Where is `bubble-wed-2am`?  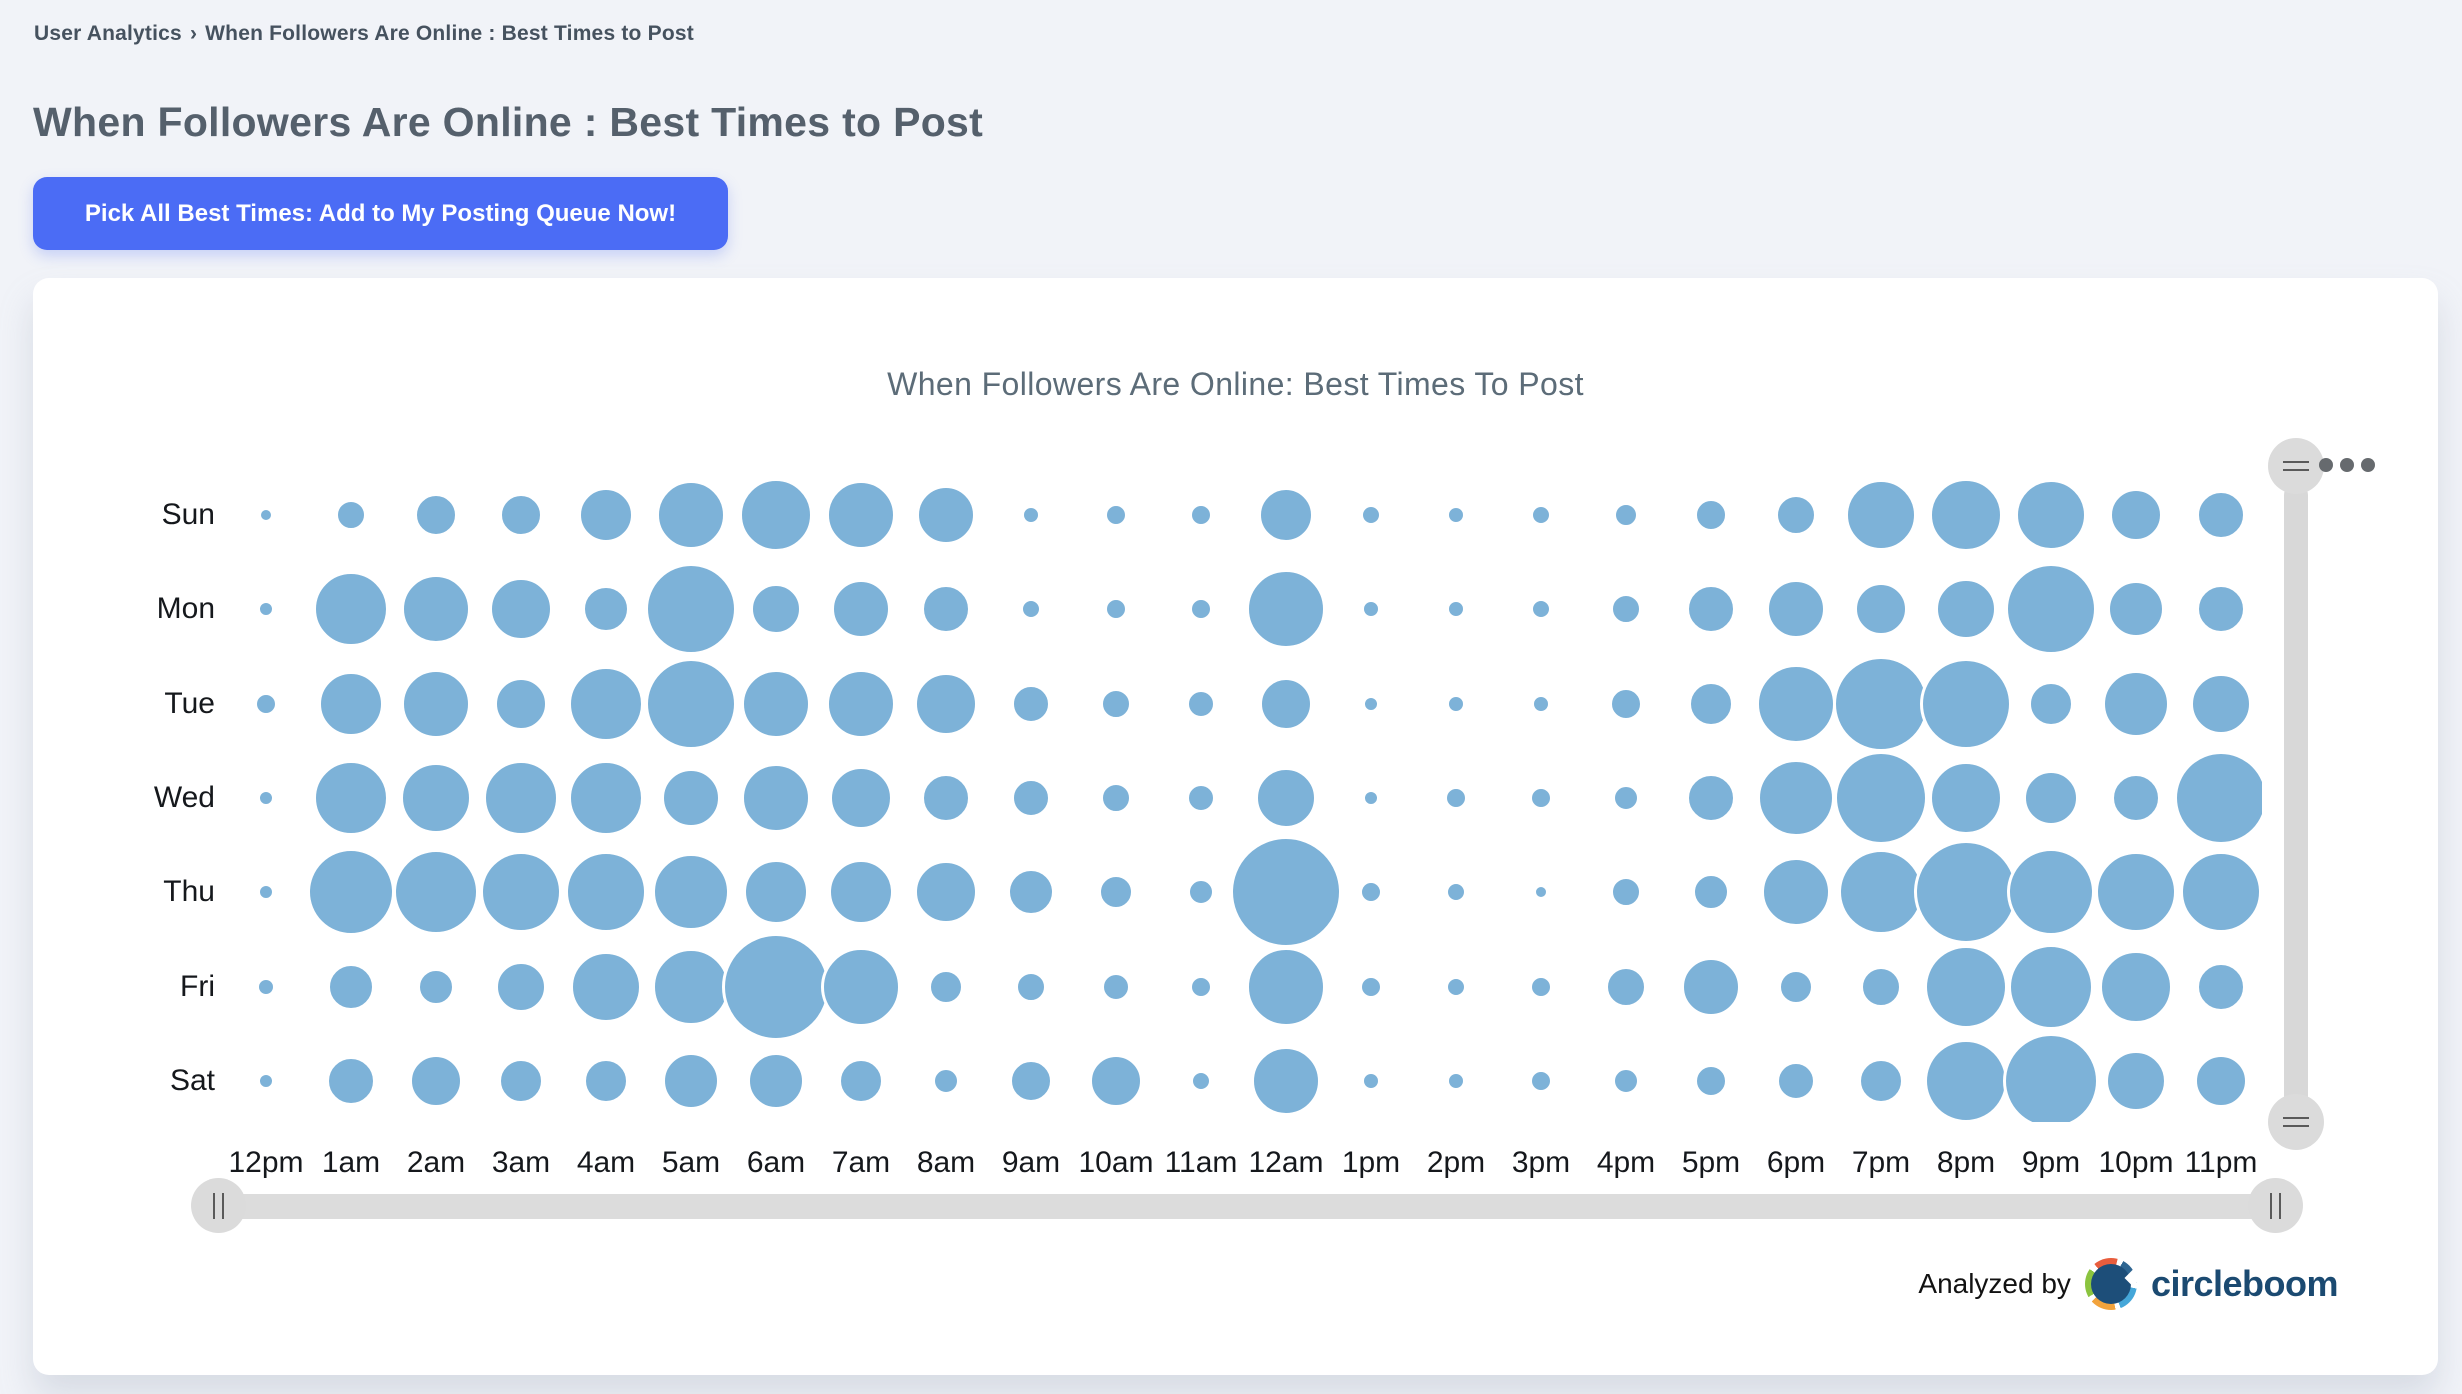
bubble-wed-2am is located at coordinates (436, 797).